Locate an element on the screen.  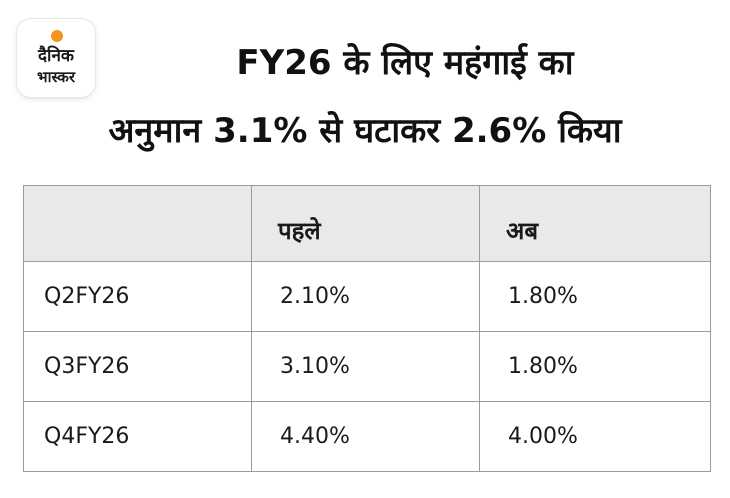
before-value: 4.40% is located at coordinates (365, 436).